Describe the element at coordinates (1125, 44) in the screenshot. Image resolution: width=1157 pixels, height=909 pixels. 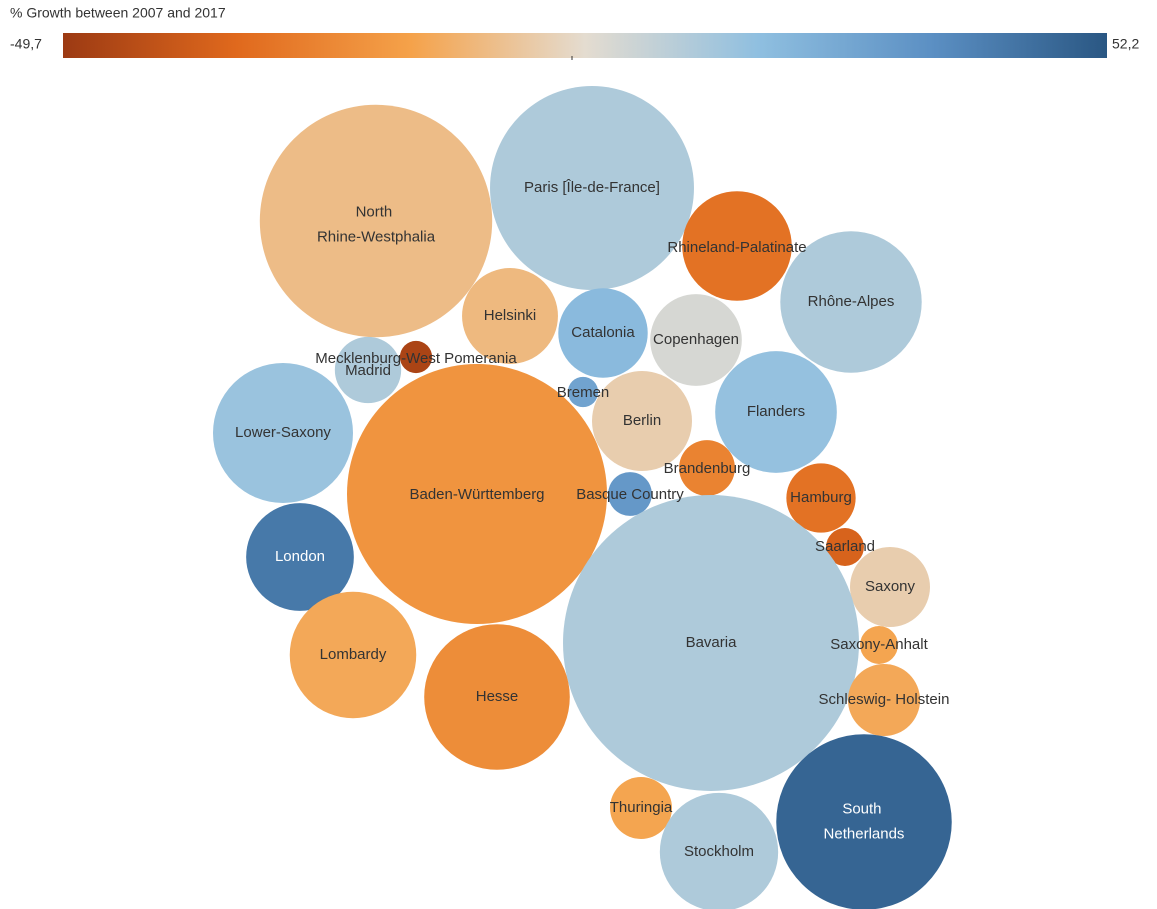
I see `legend-max-label: 52,2` at that location.